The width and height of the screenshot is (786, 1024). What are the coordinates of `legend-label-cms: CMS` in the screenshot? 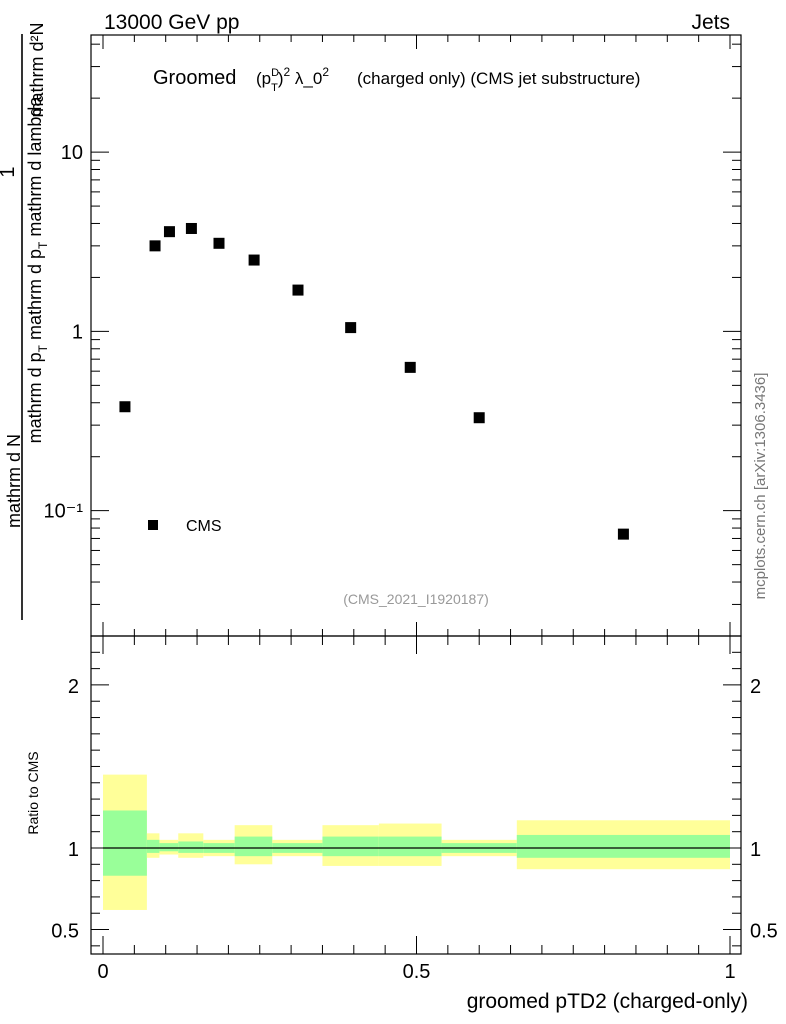 It's located at (204, 526).